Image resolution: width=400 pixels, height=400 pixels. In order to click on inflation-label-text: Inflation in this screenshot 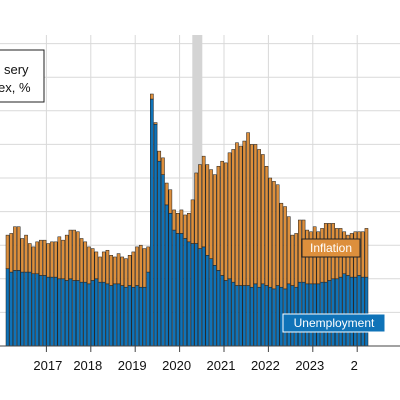, I will do `click(331, 248)`.